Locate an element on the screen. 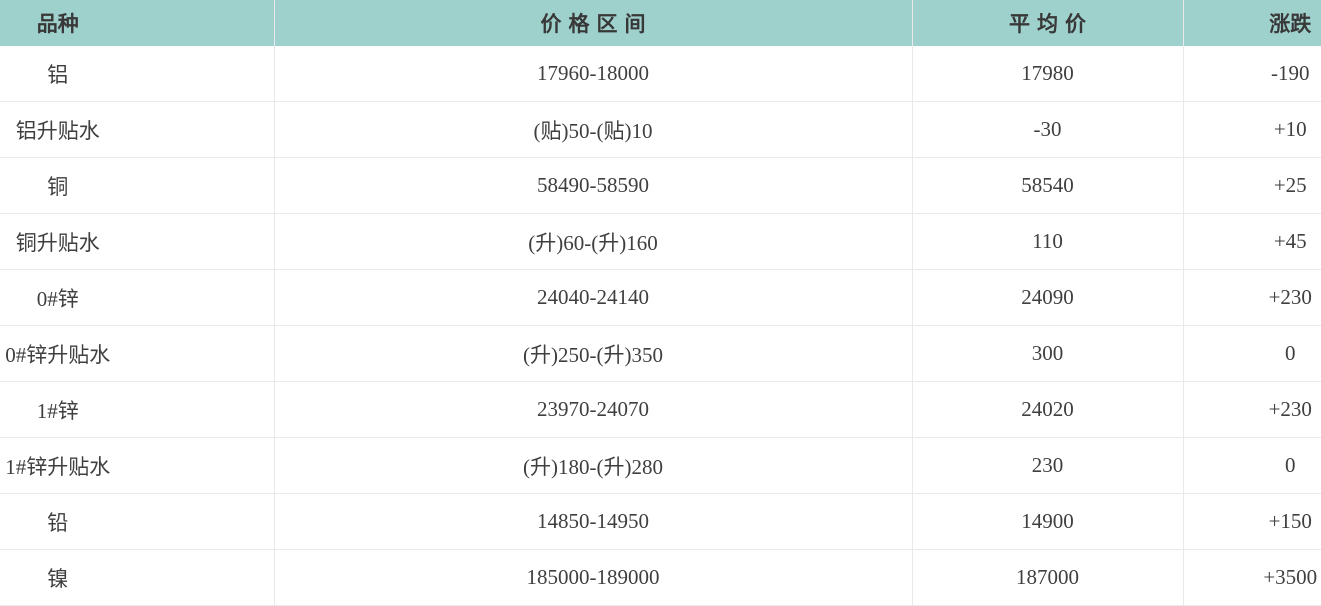  average-price-cell: 230 is located at coordinates (1048, 465).